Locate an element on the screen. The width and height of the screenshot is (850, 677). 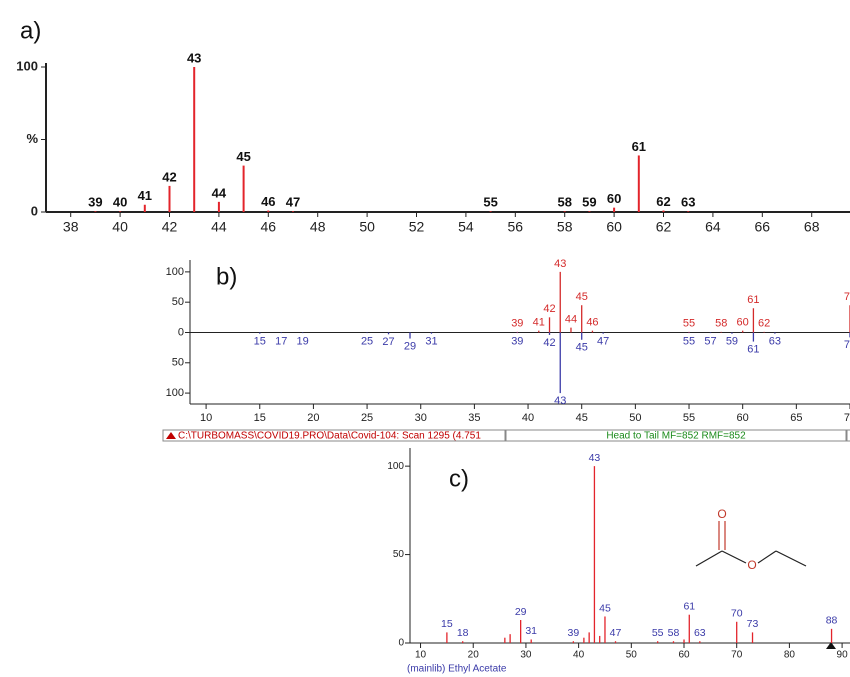
x-tick-label: 46 is located at coordinates (269, 227).